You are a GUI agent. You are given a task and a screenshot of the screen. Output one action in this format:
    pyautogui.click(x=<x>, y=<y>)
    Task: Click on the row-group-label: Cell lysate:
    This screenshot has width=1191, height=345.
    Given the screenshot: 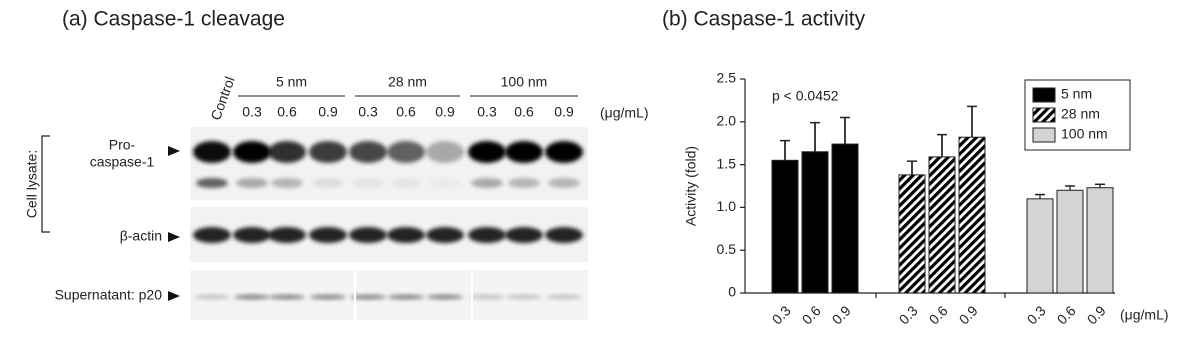 What is the action you would take?
    pyautogui.click(x=32, y=184)
    